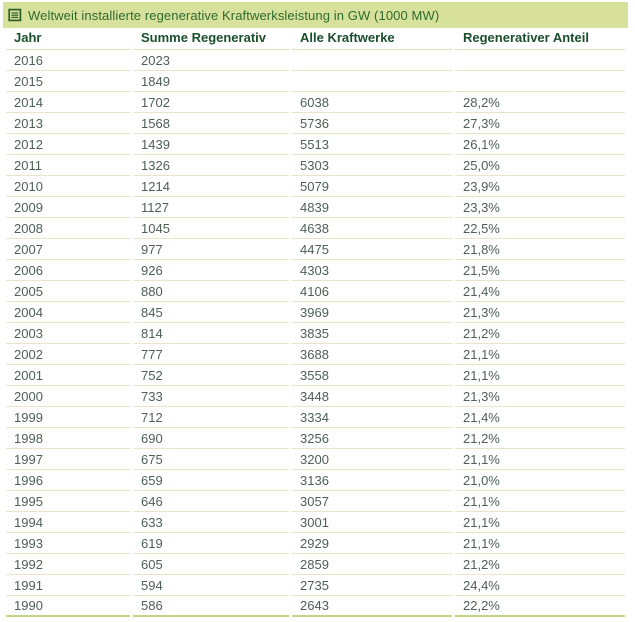 The height and width of the screenshot is (622, 635). I want to click on table-cell: 26,1%, so click(540, 144).